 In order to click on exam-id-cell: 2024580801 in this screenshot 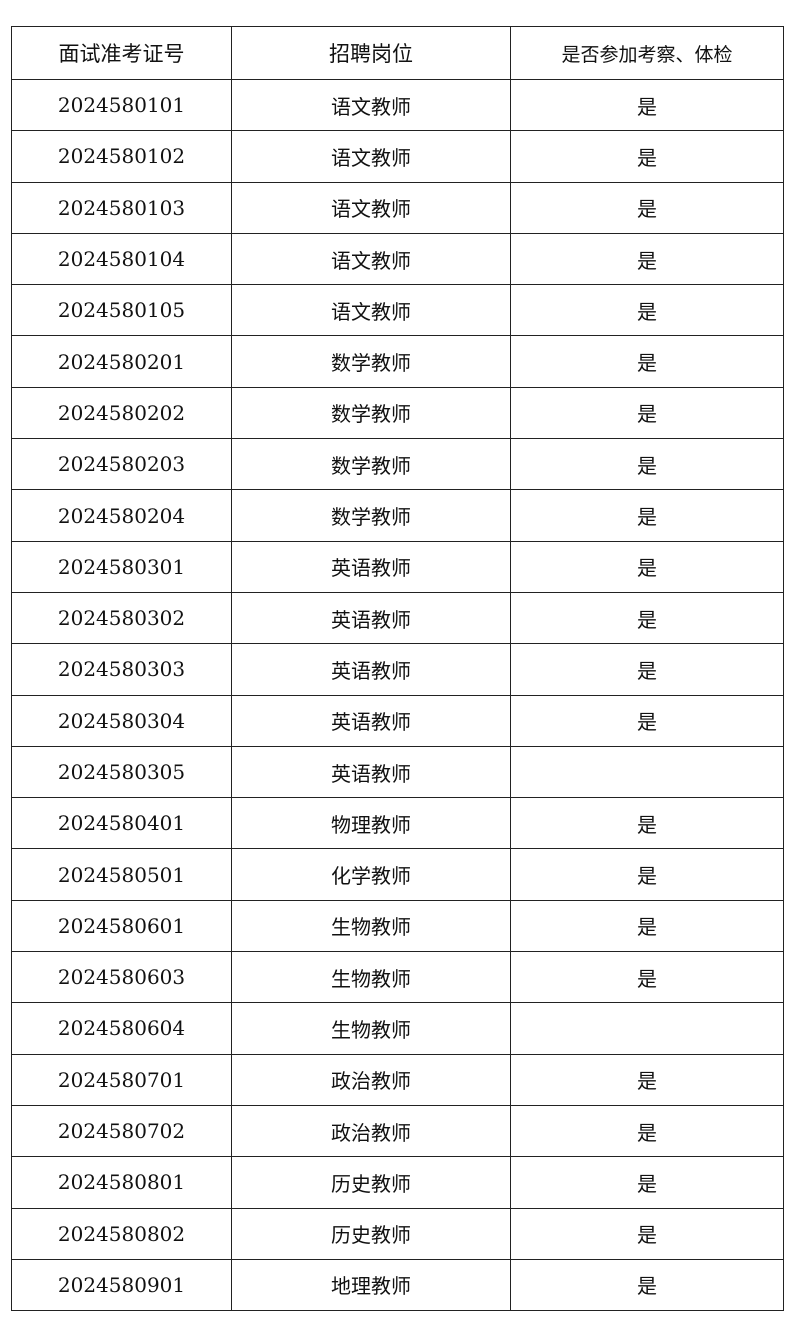, I will do `click(121, 1182)`.